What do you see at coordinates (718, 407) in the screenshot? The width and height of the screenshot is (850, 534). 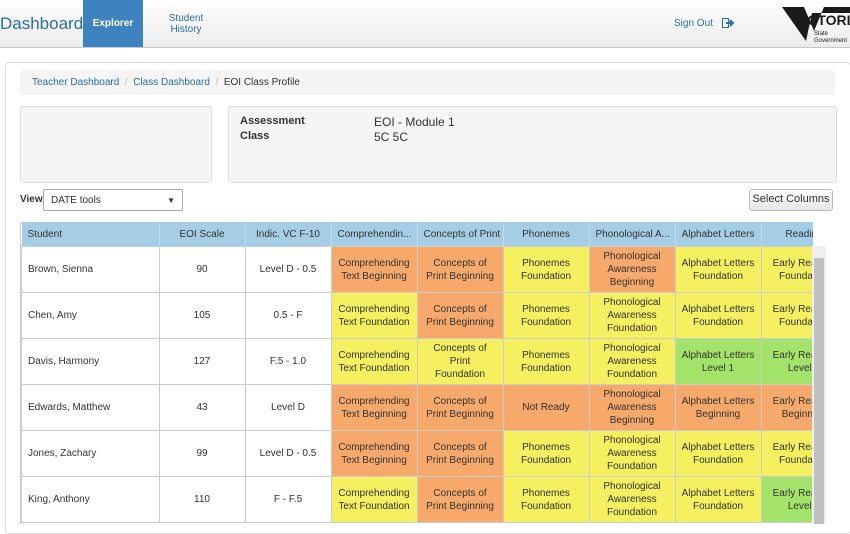 I see `level-cell: Alphabet Letters Beginning` at bounding box center [718, 407].